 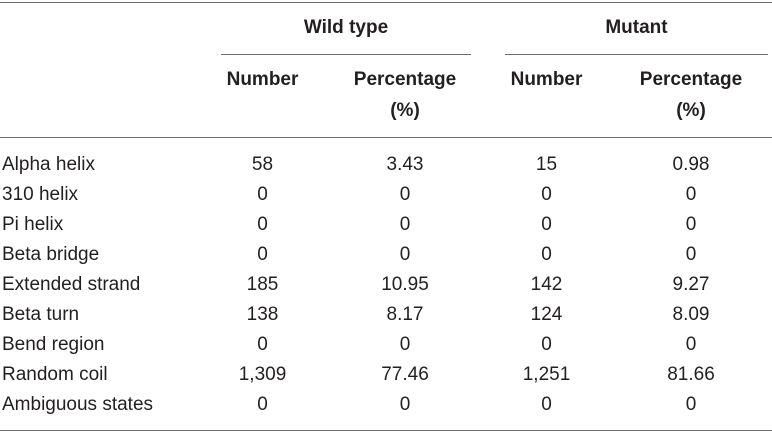 I want to click on table-row: Beta turn 138 8.17 124 8.09, so click(x=386, y=315).